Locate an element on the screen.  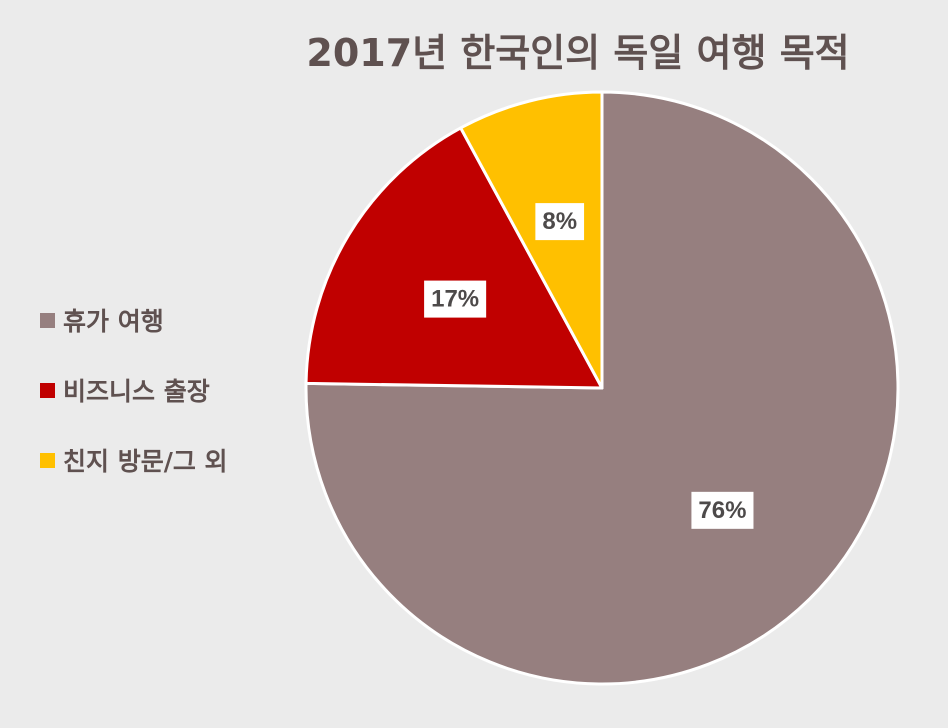
legend-item-vacation: 휴가 여행 is located at coordinates (134, 320).